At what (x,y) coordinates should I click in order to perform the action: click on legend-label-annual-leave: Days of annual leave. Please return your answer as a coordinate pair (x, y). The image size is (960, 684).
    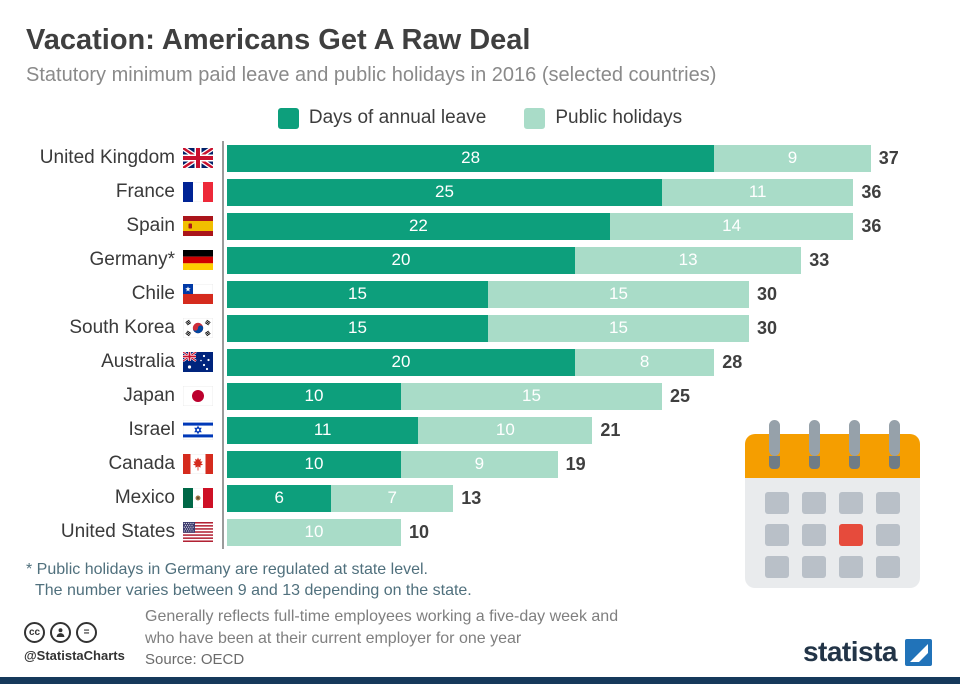
    Looking at the image, I should click on (397, 117).